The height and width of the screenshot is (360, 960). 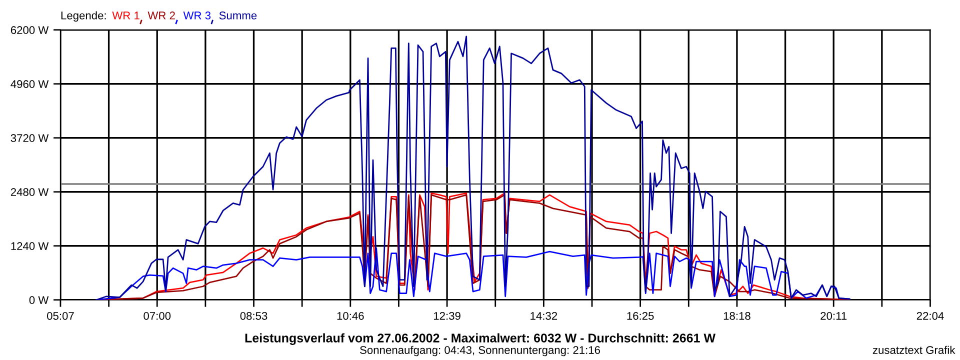 What do you see at coordinates (29, 192) in the screenshot?
I see `y-tick-label: 2480 W` at bounding box center [29, 192].